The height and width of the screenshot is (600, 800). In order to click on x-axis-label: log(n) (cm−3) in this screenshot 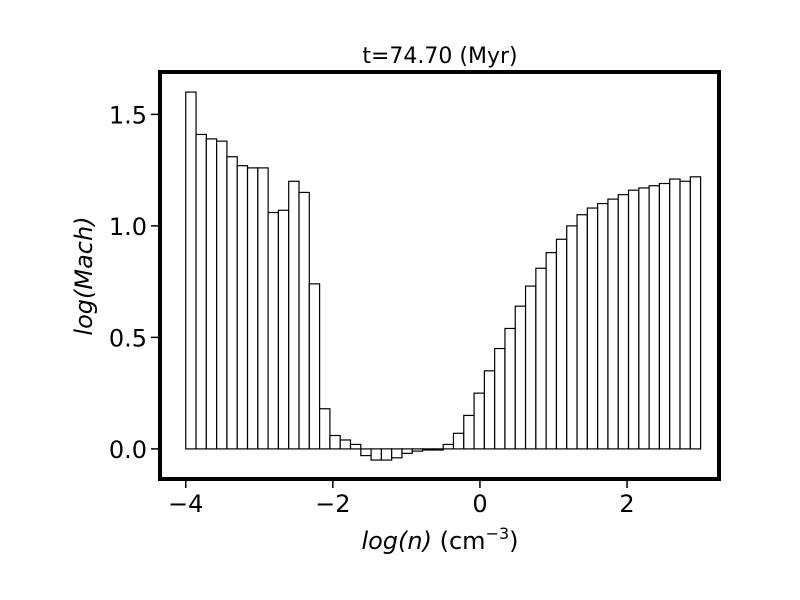, I will do `click(439, 539)`.